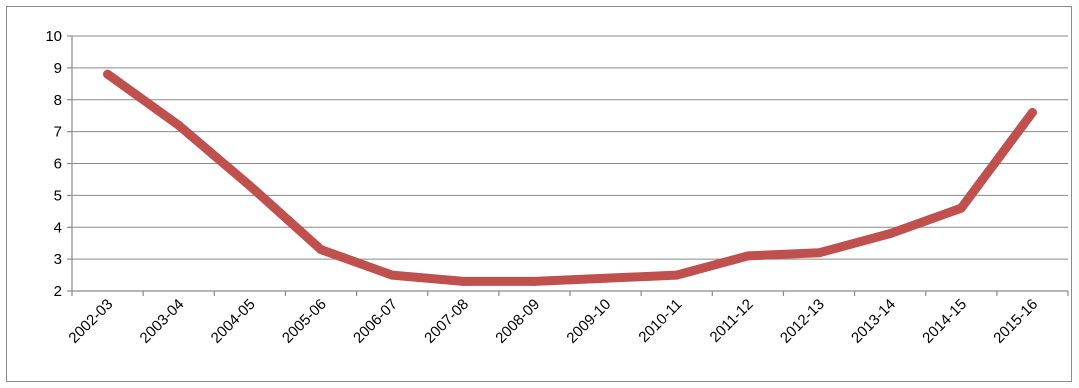  Describe the element at coordinates (660, 321) in the screenshot. I see `x-tick-label: 2010-11` at that location.